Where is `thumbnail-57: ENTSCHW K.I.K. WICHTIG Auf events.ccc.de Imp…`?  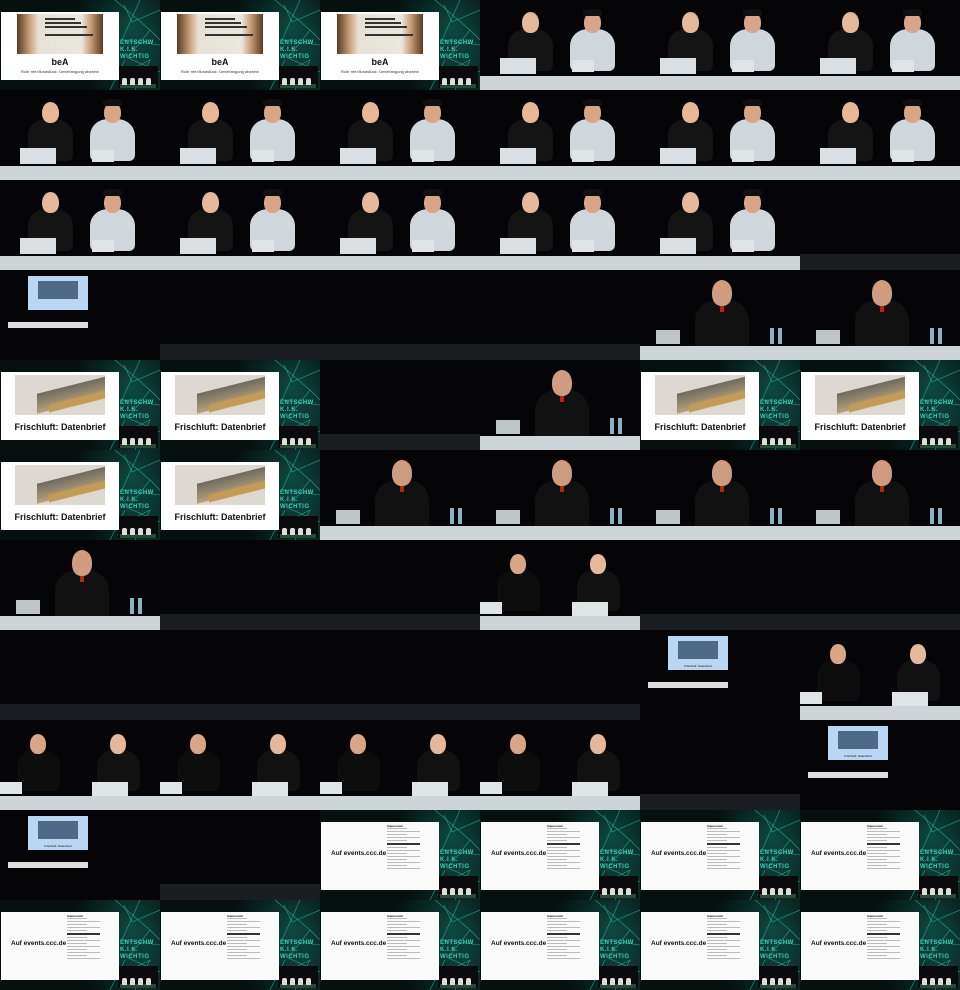 thumbnail-57: ENTSCHW K.I.K. WICHTIG Auf events.ccc.de Imp… is located at coordinates (400, 855).